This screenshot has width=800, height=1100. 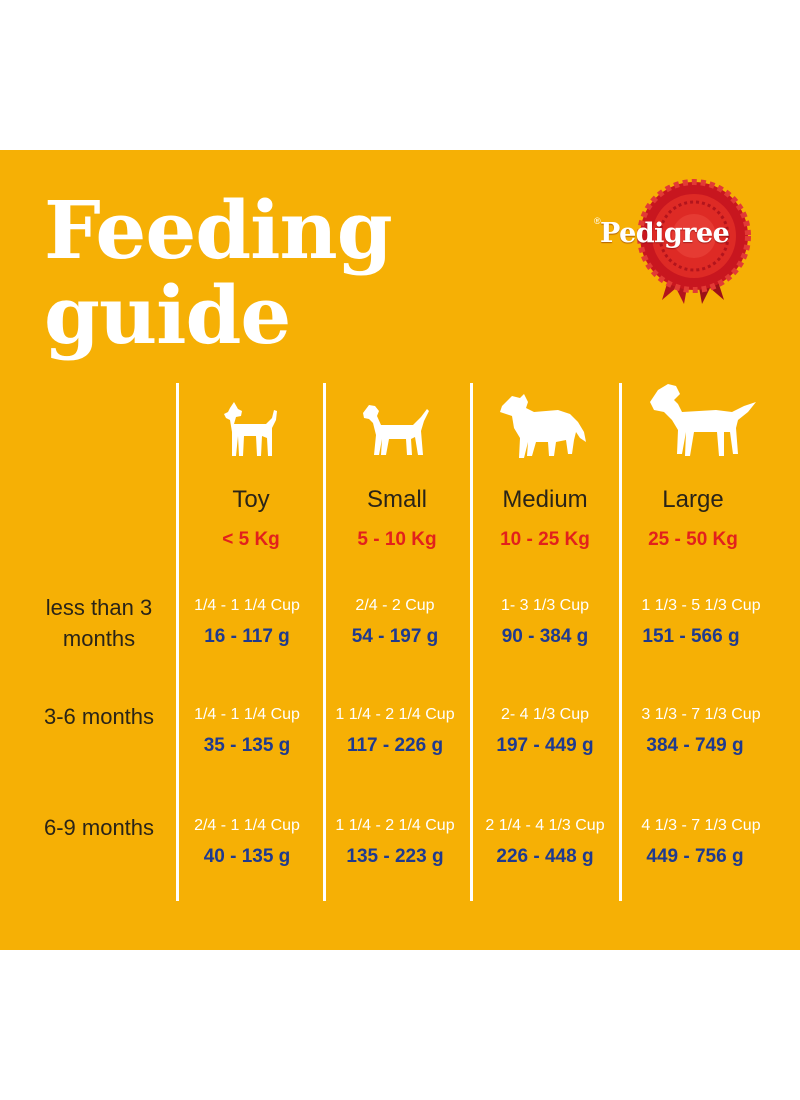 I want to click on cup-amount: 4 1/3 - 7 1/3 Cup, so click(x=701, y=825).